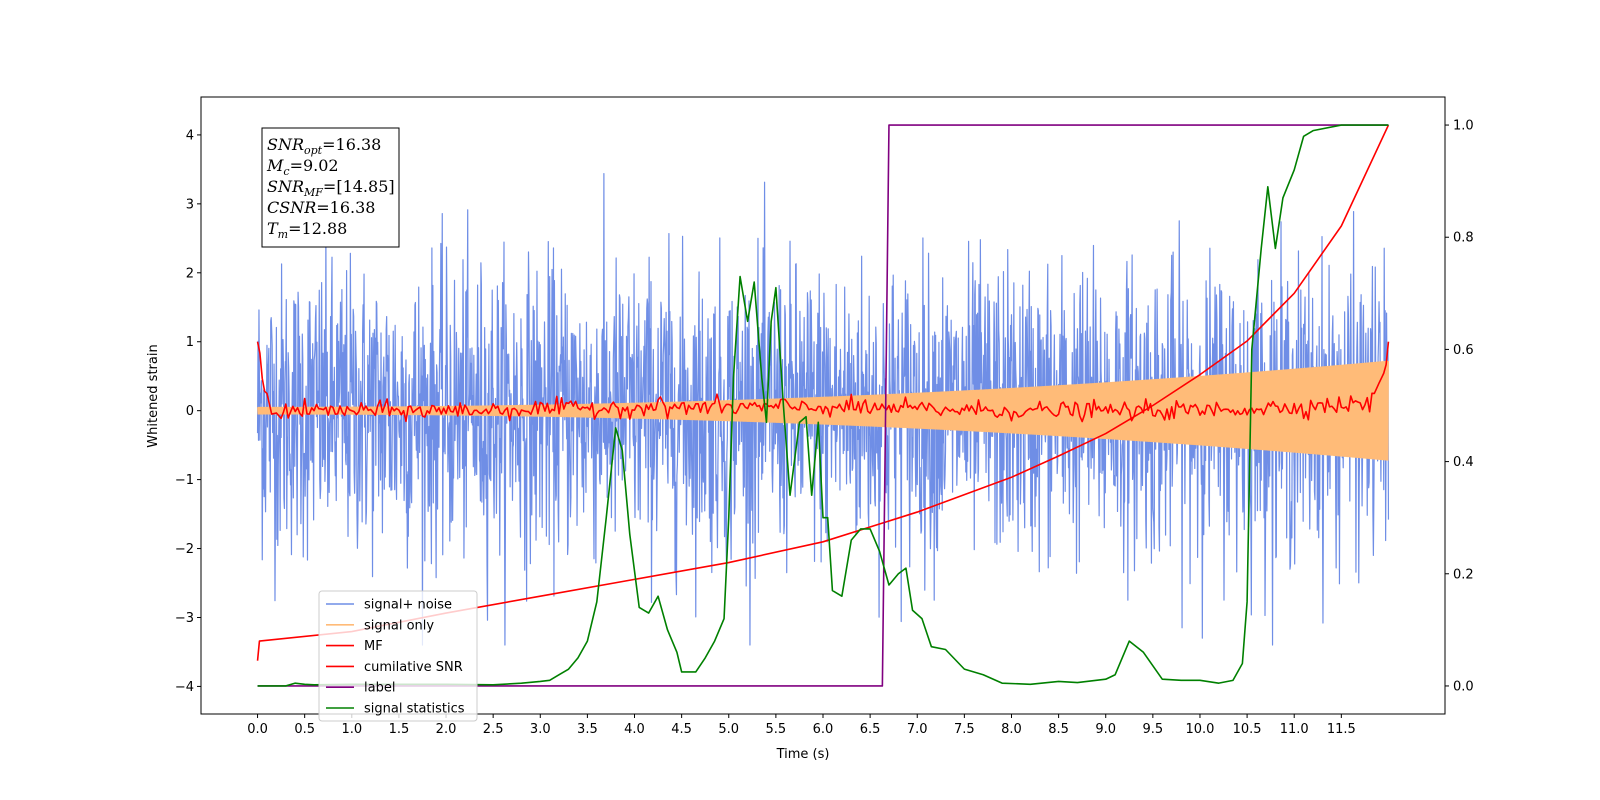  I want to click on x-tick-label: 2.5, so click(493, 729).